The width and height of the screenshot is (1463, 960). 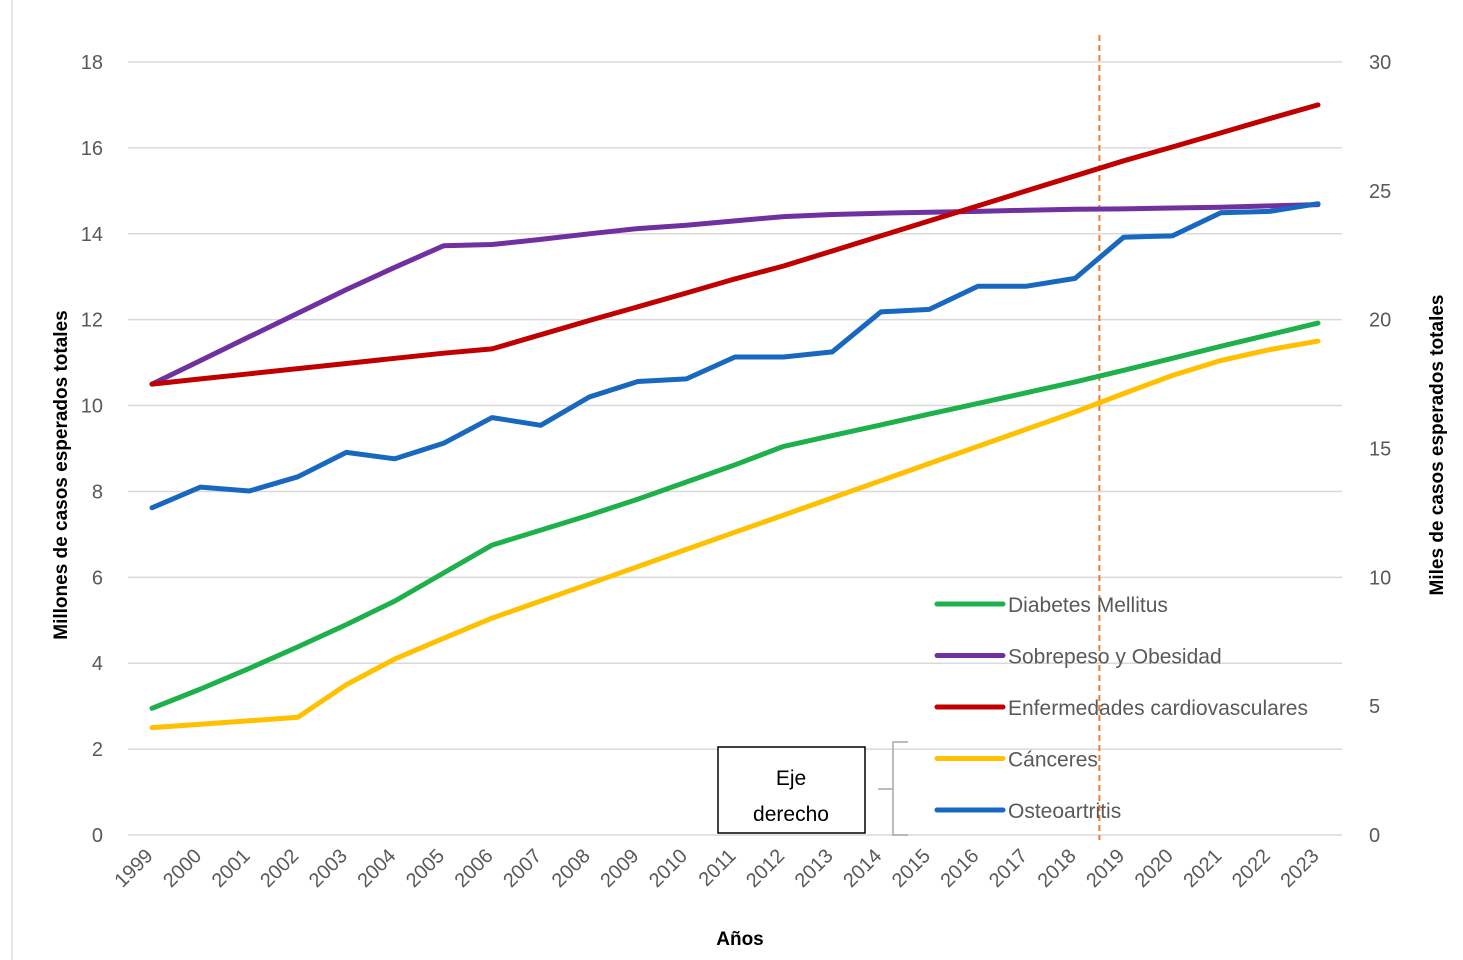 I want to click on right-y-axis-ticks: 0 5 10 15 20 25 30, so click(x=1380, y=449).